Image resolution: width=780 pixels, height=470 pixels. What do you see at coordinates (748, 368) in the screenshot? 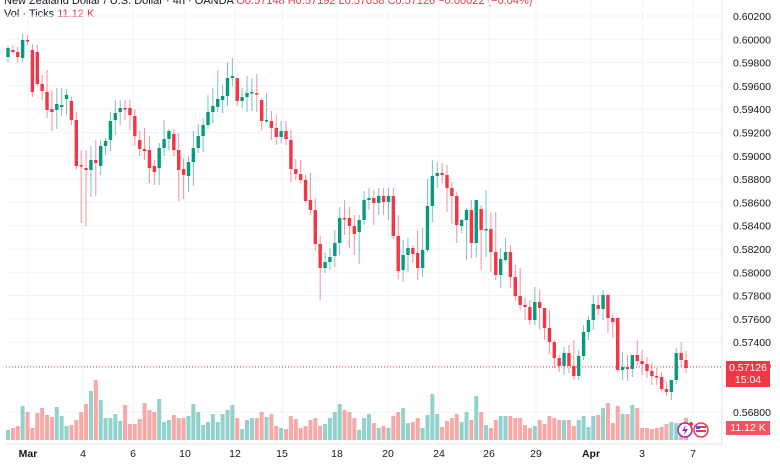
I see `last-price-value: 0.57126` at bounding box center [748, 368].